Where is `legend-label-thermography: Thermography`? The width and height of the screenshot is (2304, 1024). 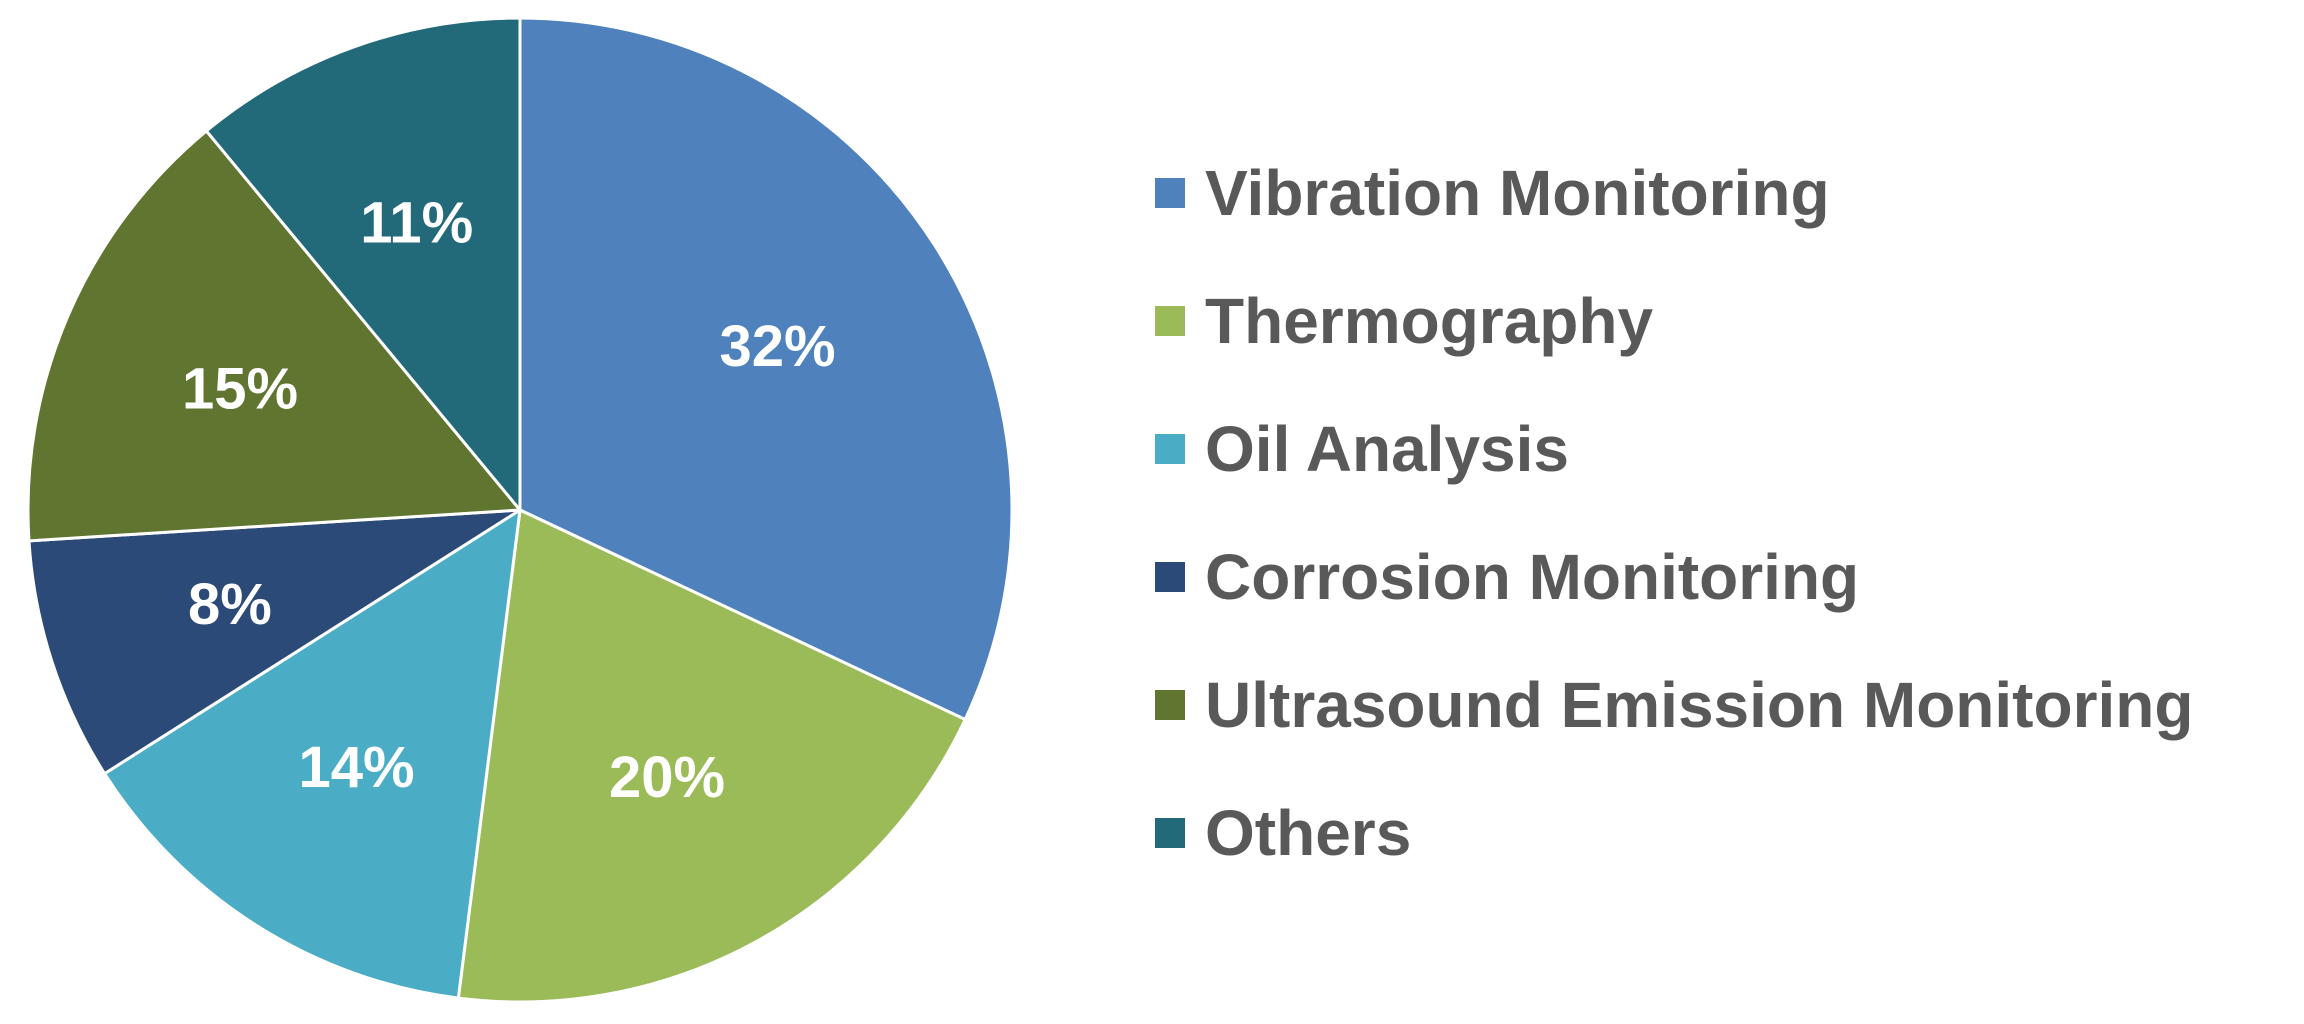 legend-label-thermography: Thermography is located at coordinates (1429, 321).